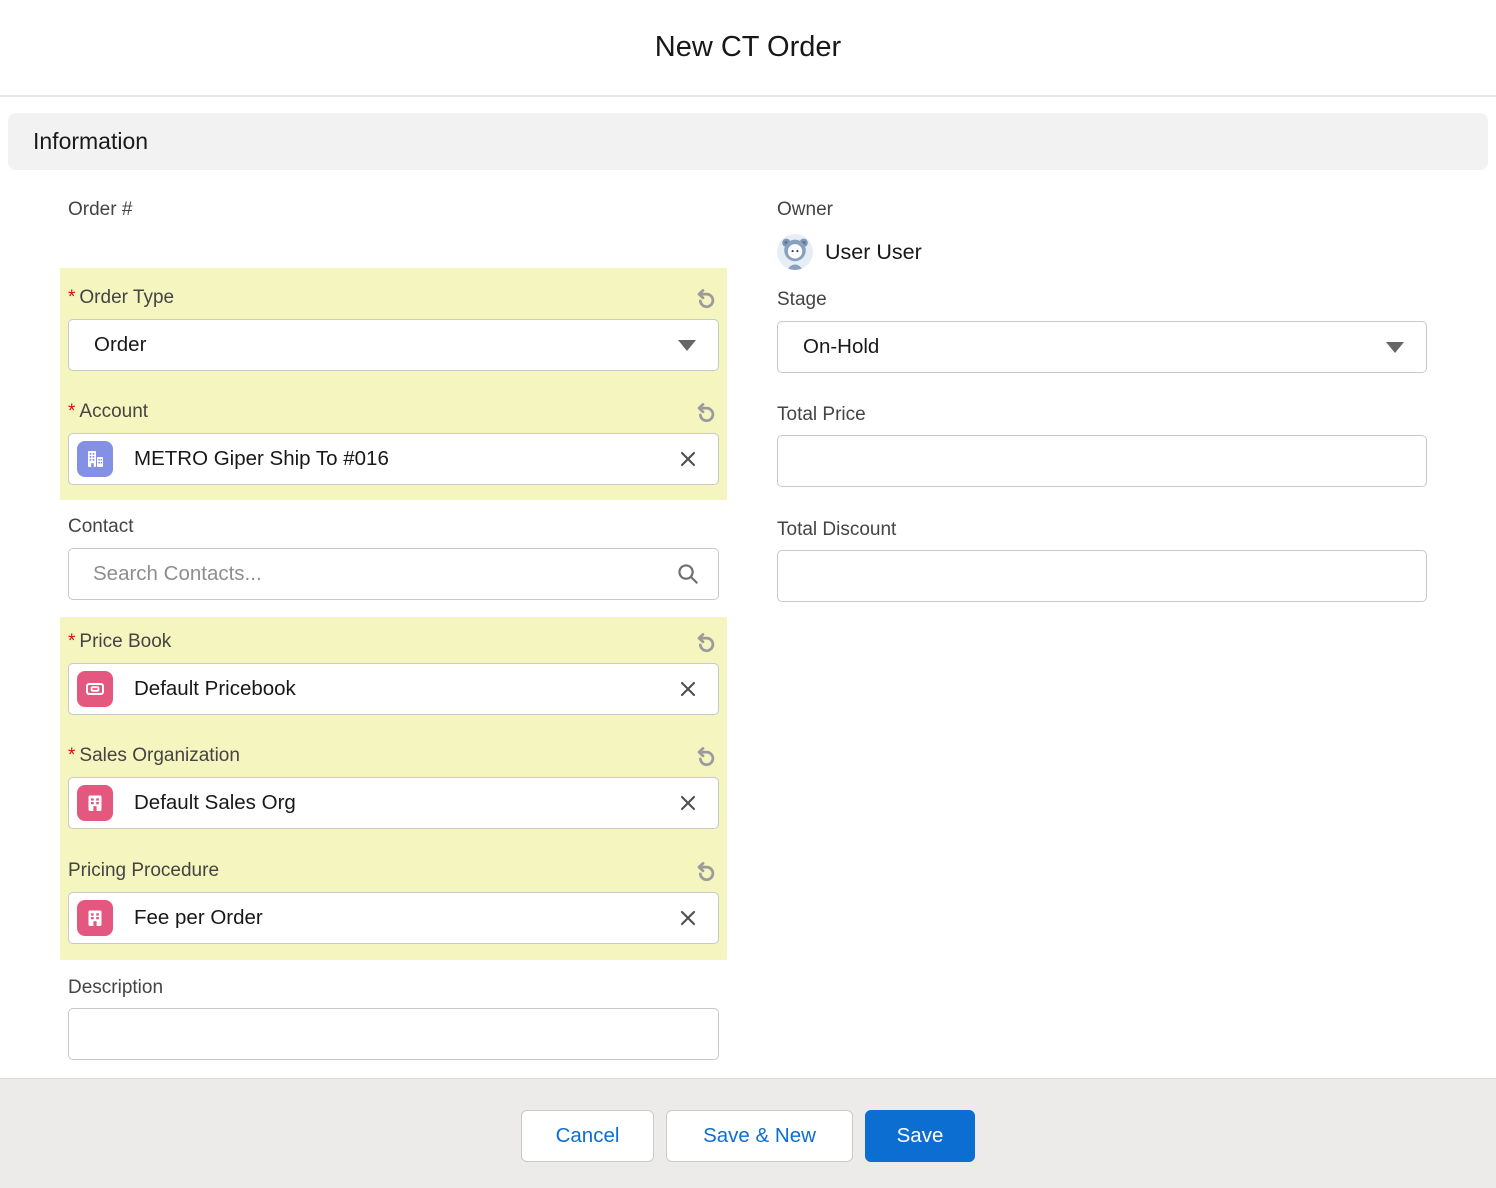 This screenshot has height=1188, width=1496. I want to click on contact-search, so click(393, 574).